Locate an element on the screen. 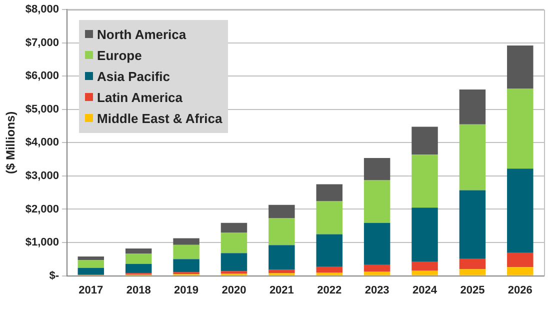 The image size is (558, 329). legend-label: Middle East & Africa is located at coordinates (159, 118).